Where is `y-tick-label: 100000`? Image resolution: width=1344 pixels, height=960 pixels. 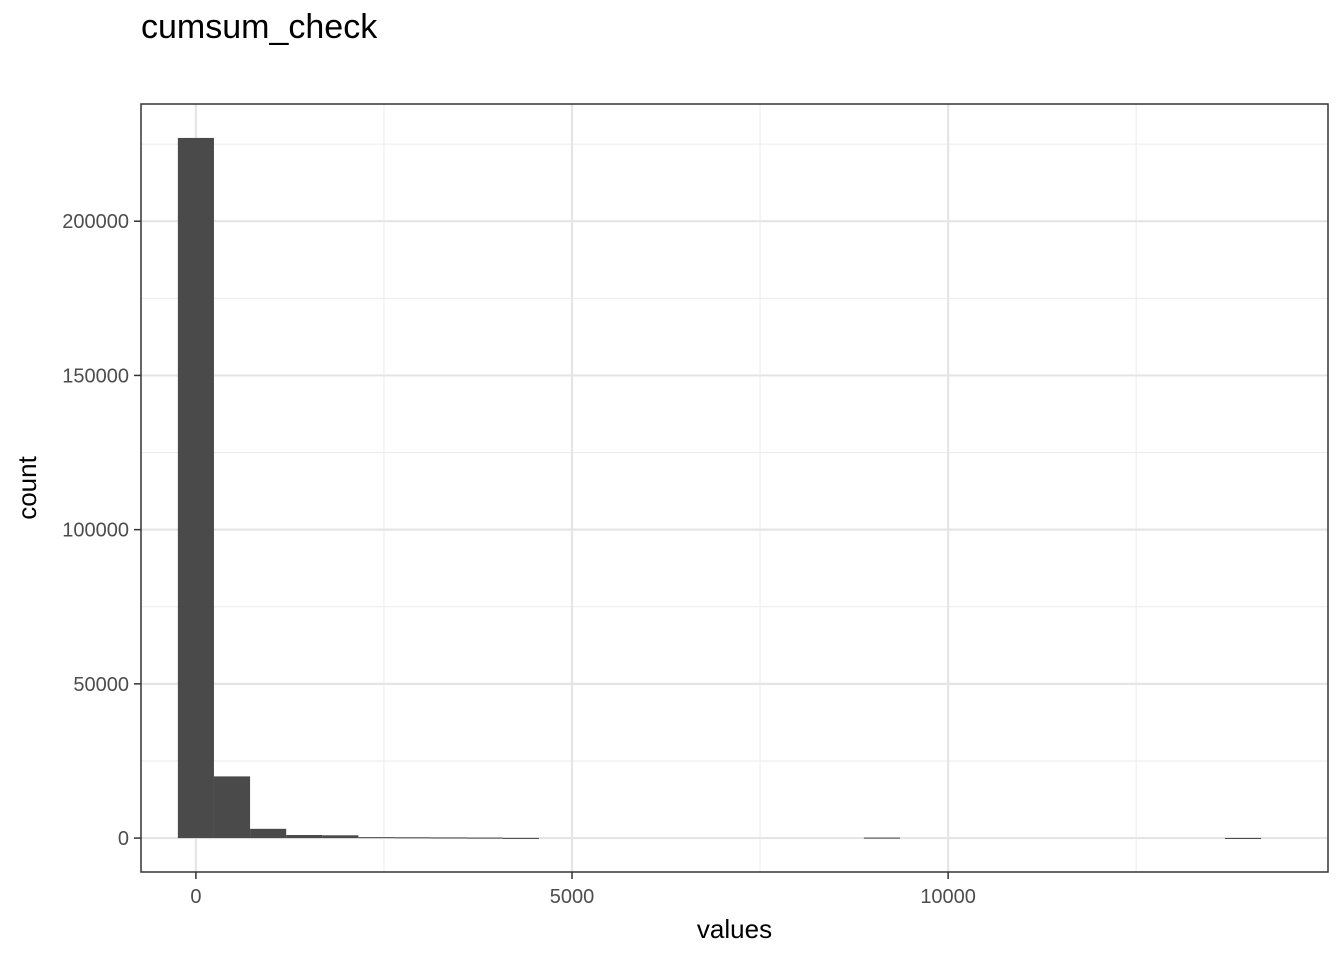 y-tick-label: 100000 is located at coordinates (95, 531).